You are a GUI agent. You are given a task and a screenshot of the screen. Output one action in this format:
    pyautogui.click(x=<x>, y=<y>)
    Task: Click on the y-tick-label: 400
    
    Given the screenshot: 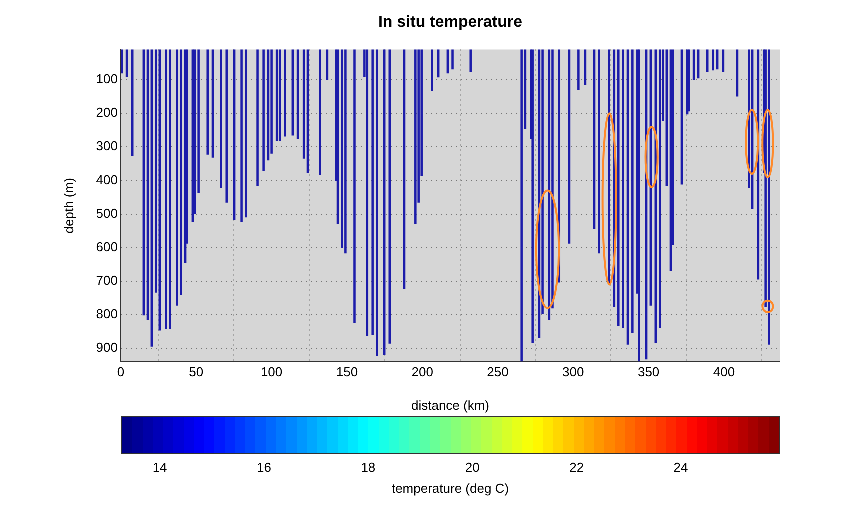 What is the action you would take?
    pyautogui.click(x=107, y=180)
    